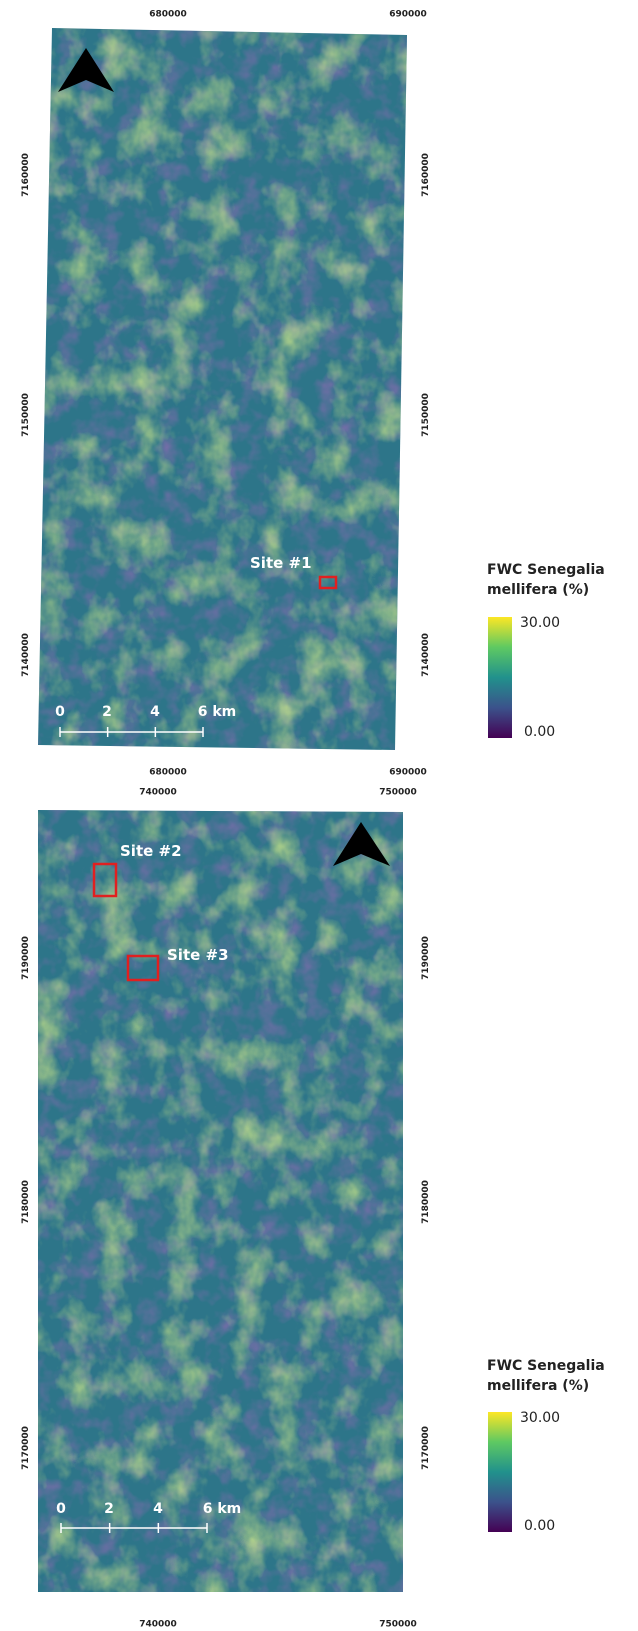  What do you see at coordinates (26, 958) in the screenshot?
I see `y-label-left: 7190000` at bounding box center [26, 958].